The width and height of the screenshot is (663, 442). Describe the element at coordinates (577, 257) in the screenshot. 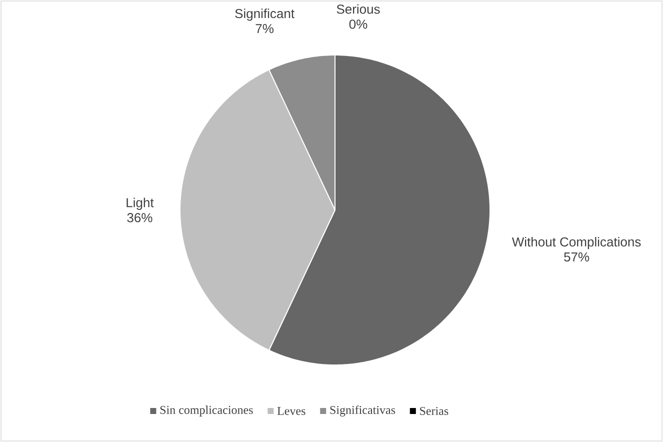

I see `data-label: 57%` at that location.